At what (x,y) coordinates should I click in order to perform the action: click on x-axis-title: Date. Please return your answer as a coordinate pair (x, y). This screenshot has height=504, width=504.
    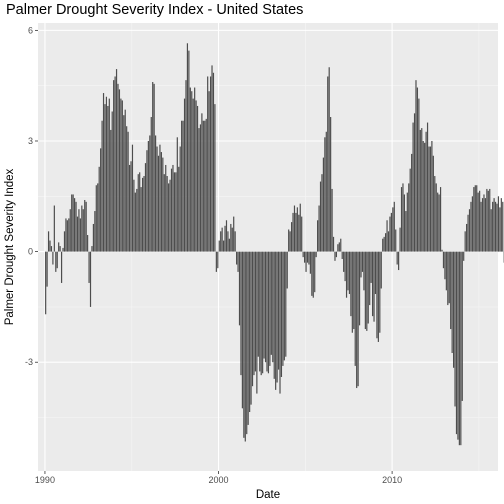
    Looking at the image, I should click on (268, 495).